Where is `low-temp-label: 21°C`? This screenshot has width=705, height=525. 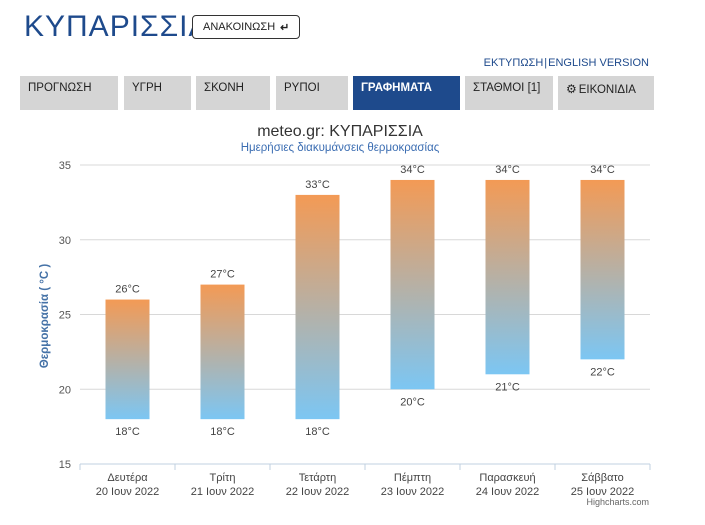
low-temp-label: 21°C is located at coordinates (507, 387).